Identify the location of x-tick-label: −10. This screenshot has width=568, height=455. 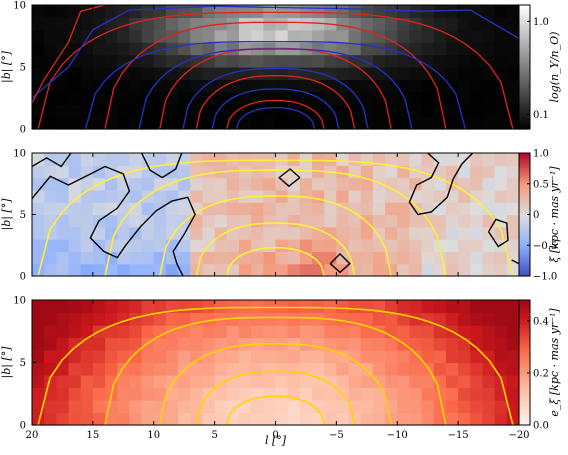
(397, 435).